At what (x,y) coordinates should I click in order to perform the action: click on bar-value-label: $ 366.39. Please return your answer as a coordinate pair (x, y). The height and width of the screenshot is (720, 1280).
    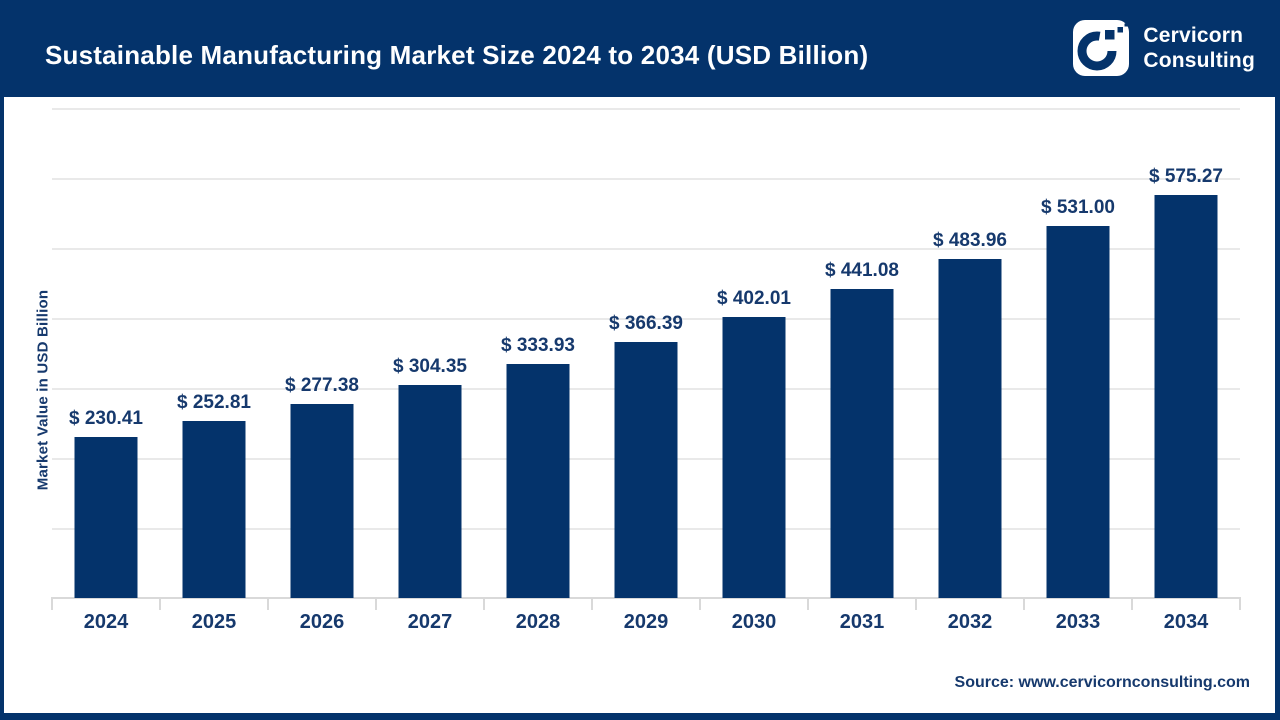
    Looking at the image, I should click on (646, 323).